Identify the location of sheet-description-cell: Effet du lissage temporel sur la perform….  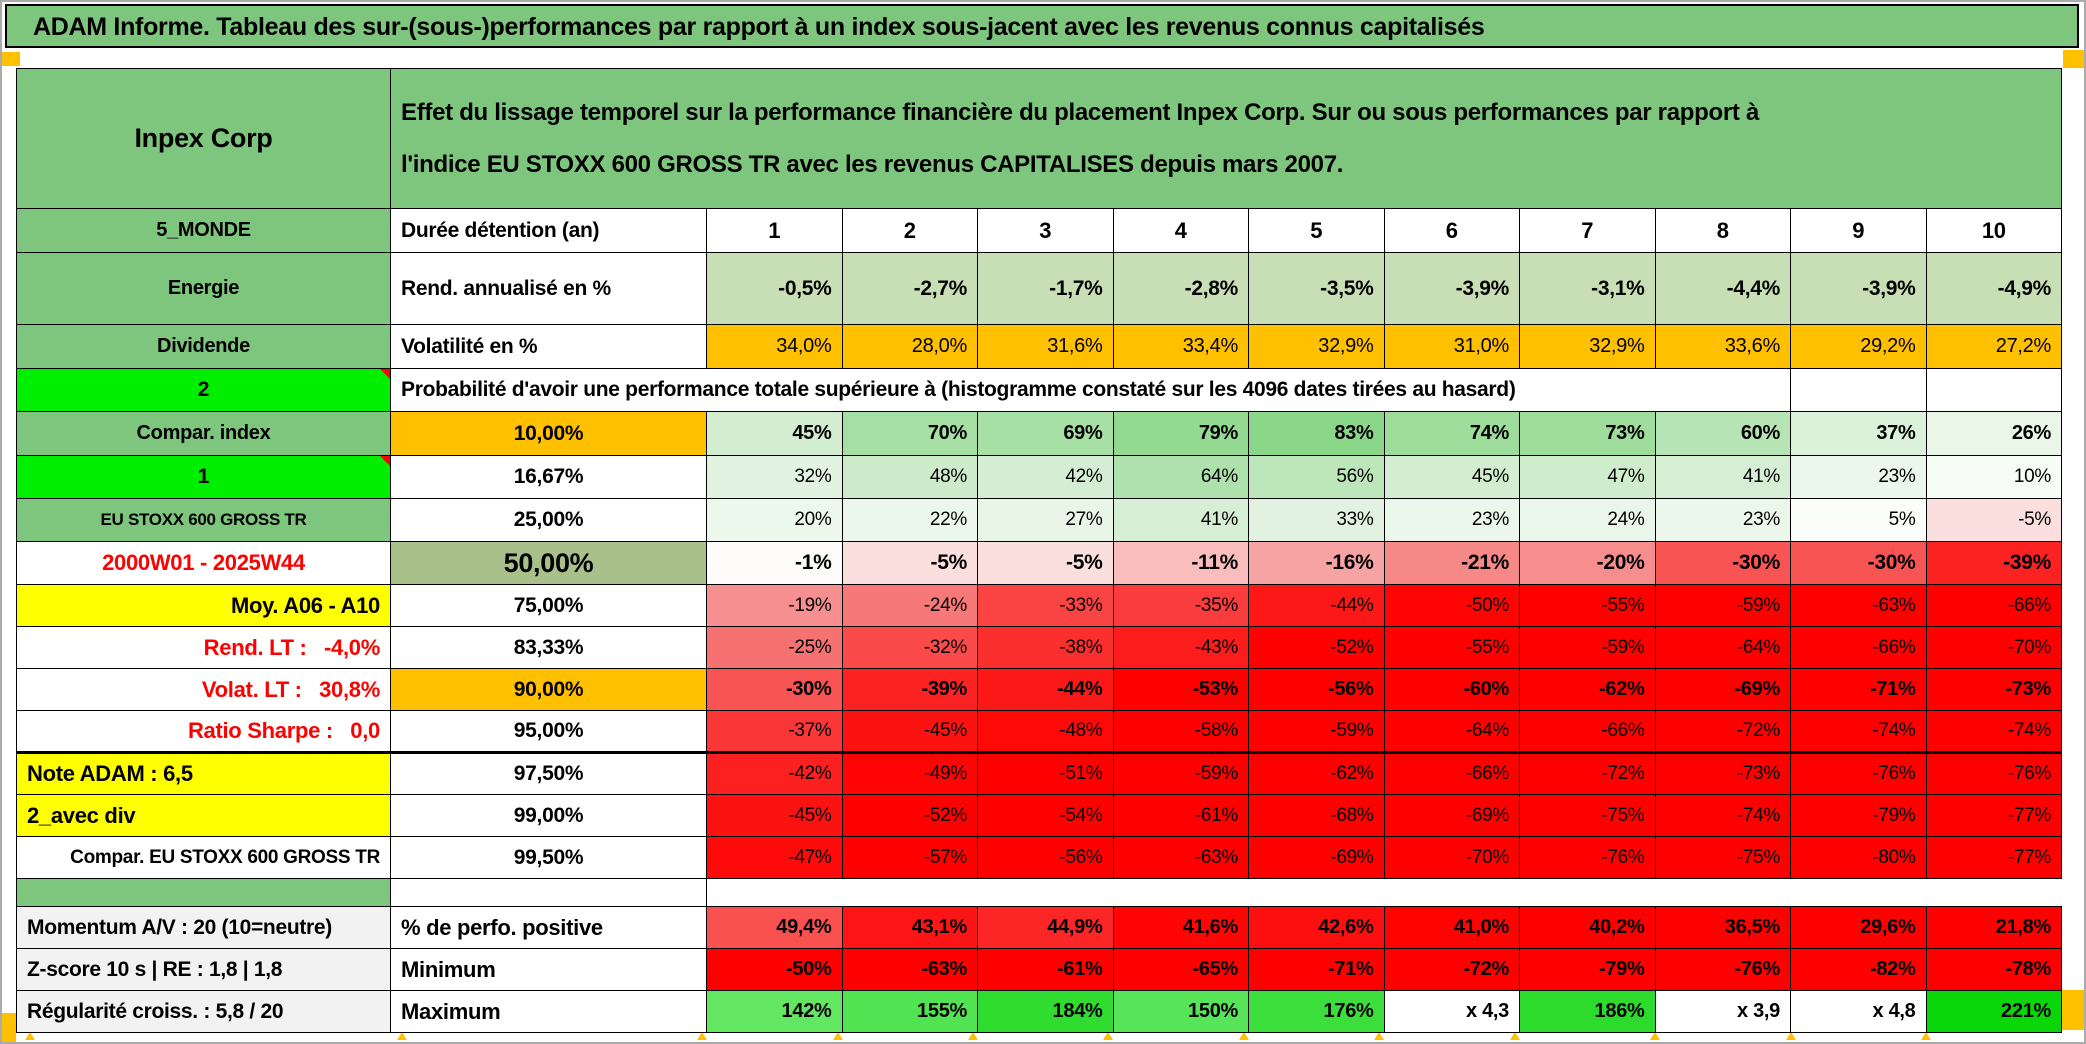
(1226, 138).